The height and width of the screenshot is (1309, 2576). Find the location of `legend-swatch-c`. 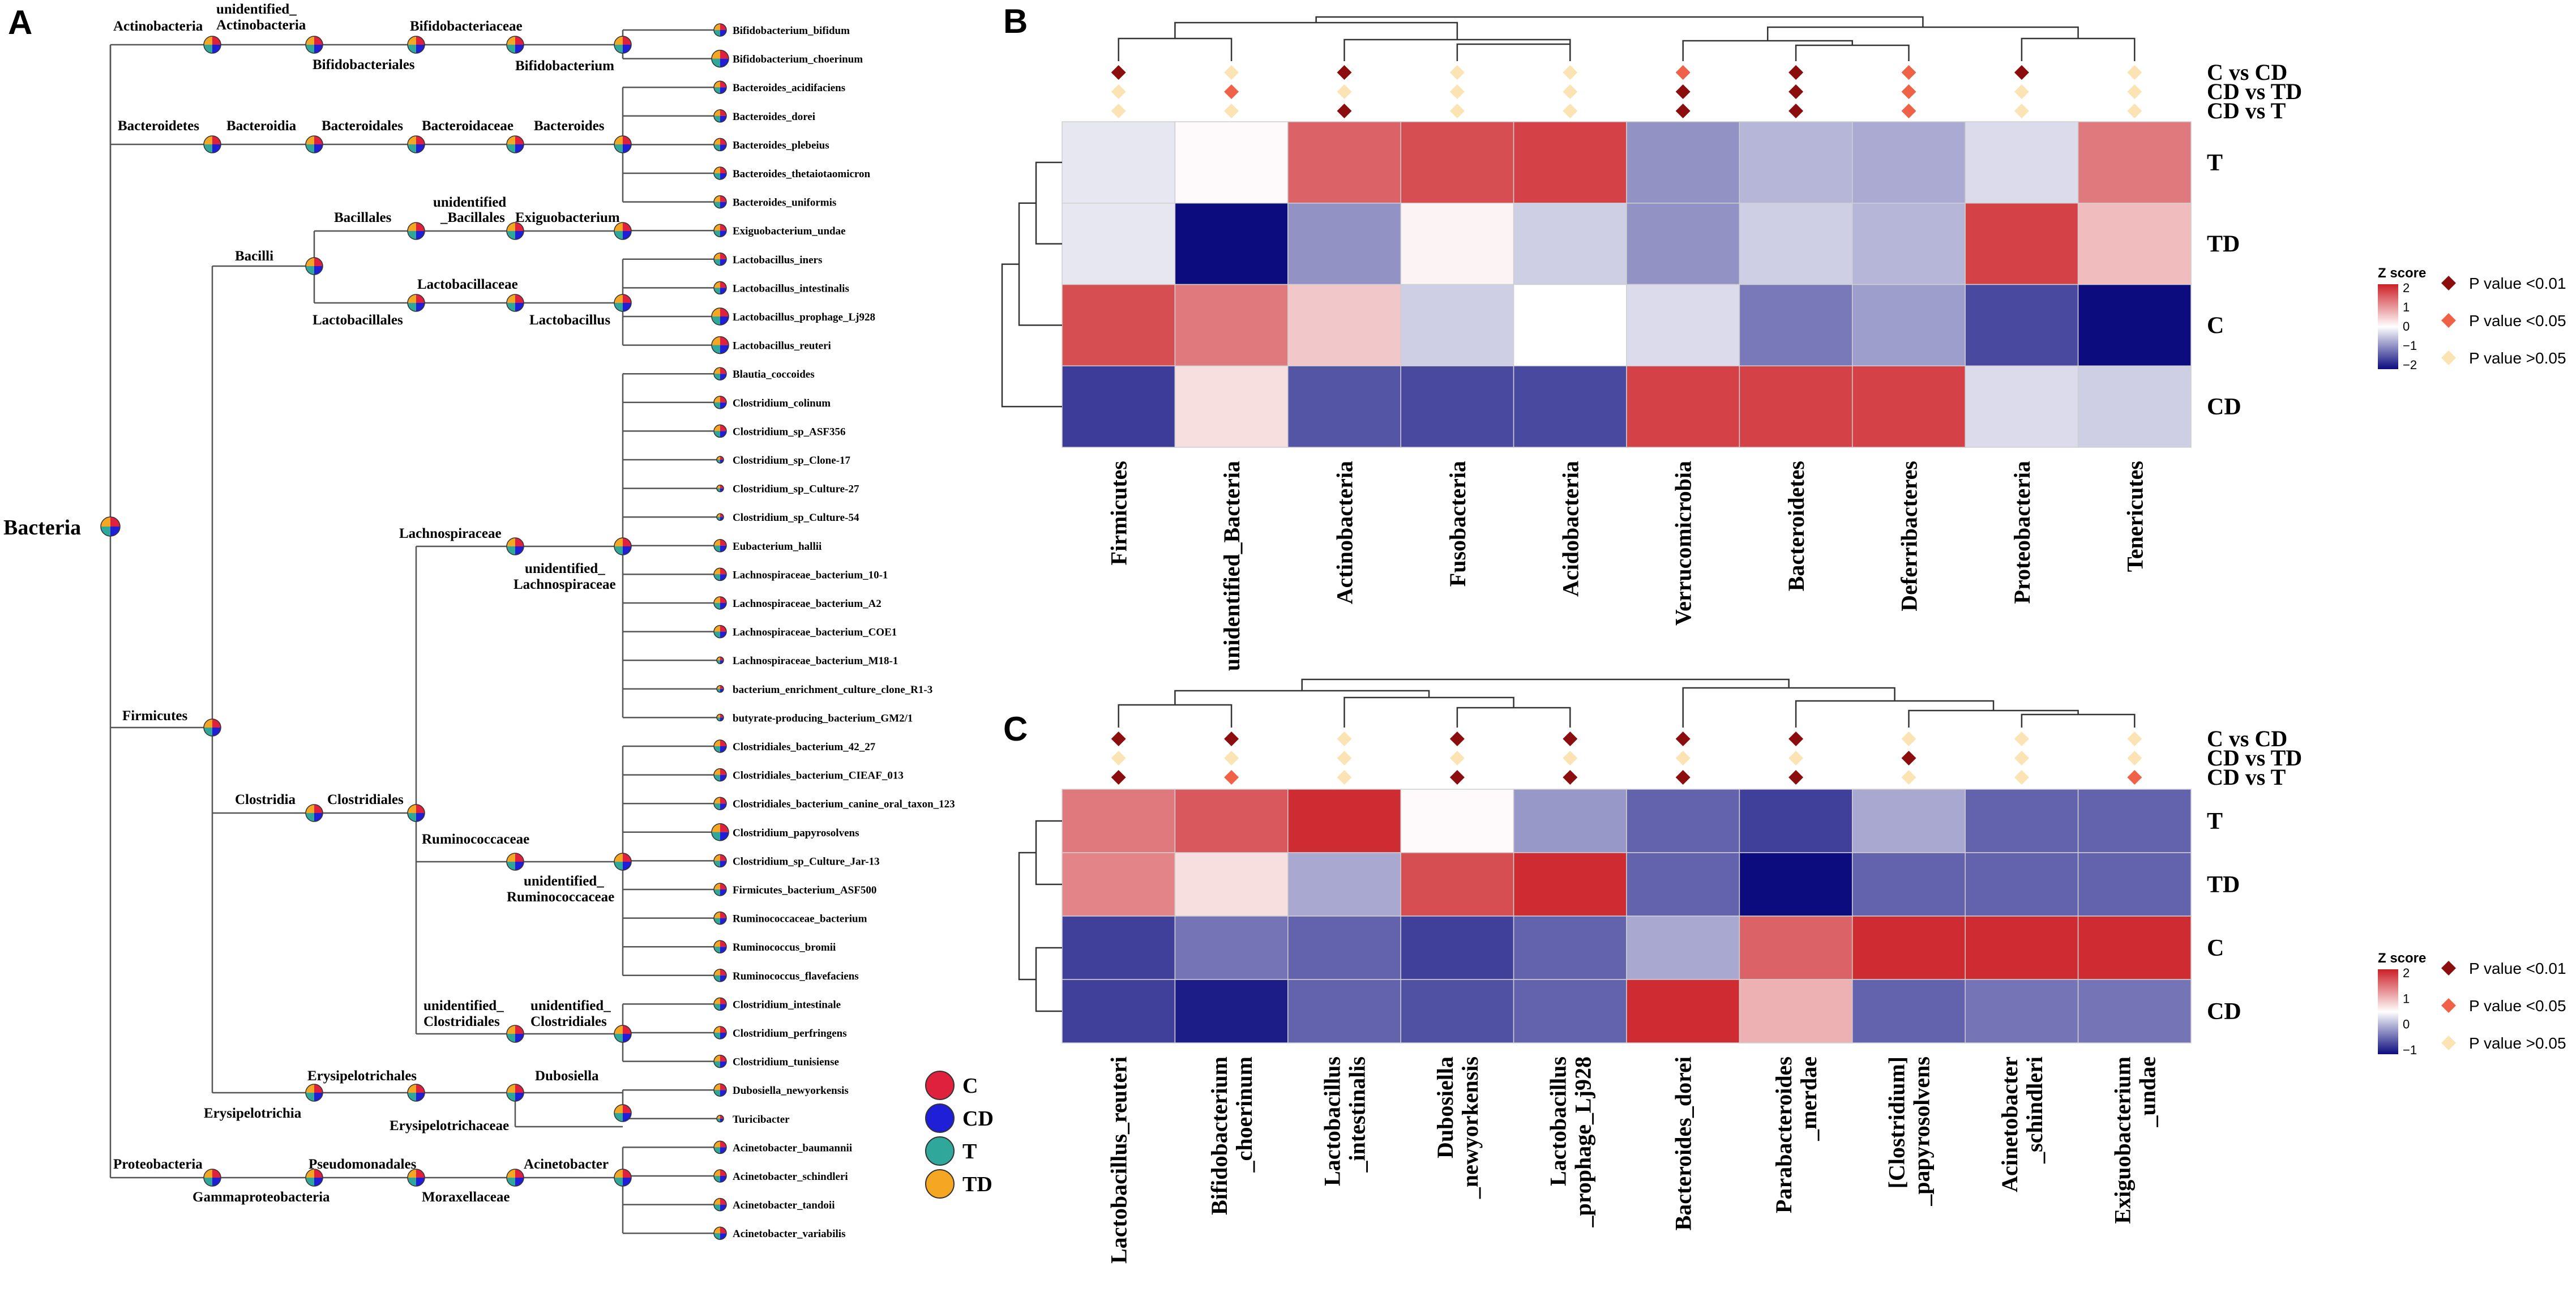

legend-swatch-c is located at coordinates (940, 1085).